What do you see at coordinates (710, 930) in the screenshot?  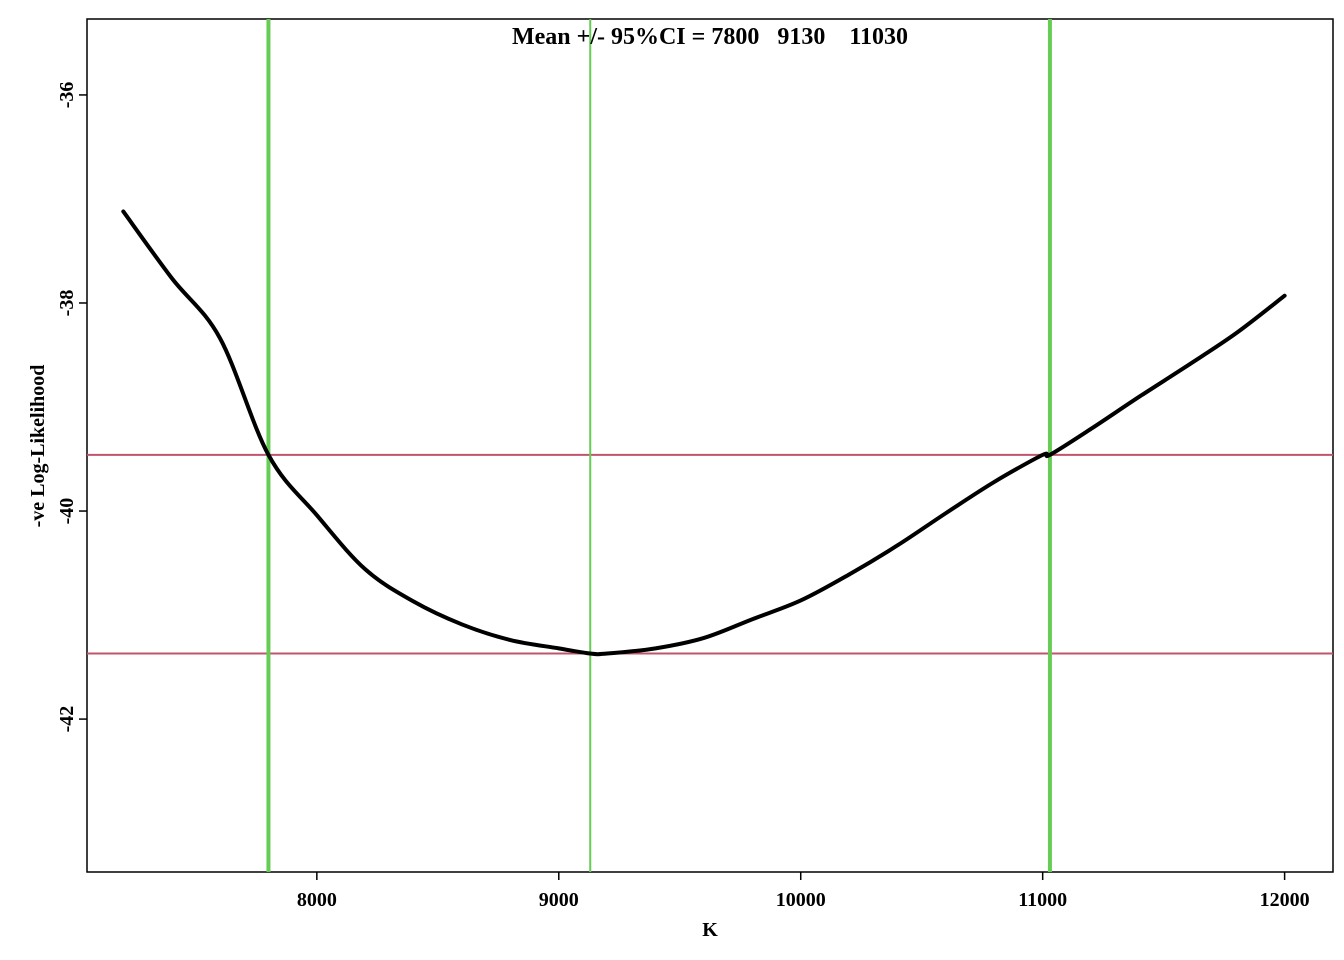 I see `x-axis-label: K` at bounding box center [710, 930].